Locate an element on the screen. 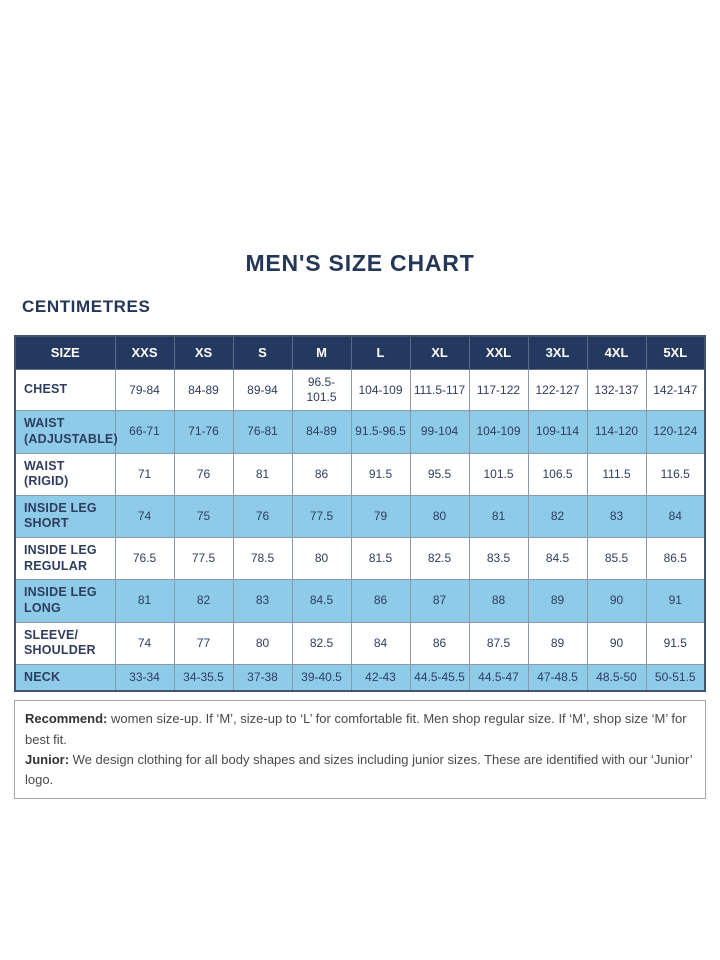  table-cell: 91.5 is located at coordinates (675, 643).